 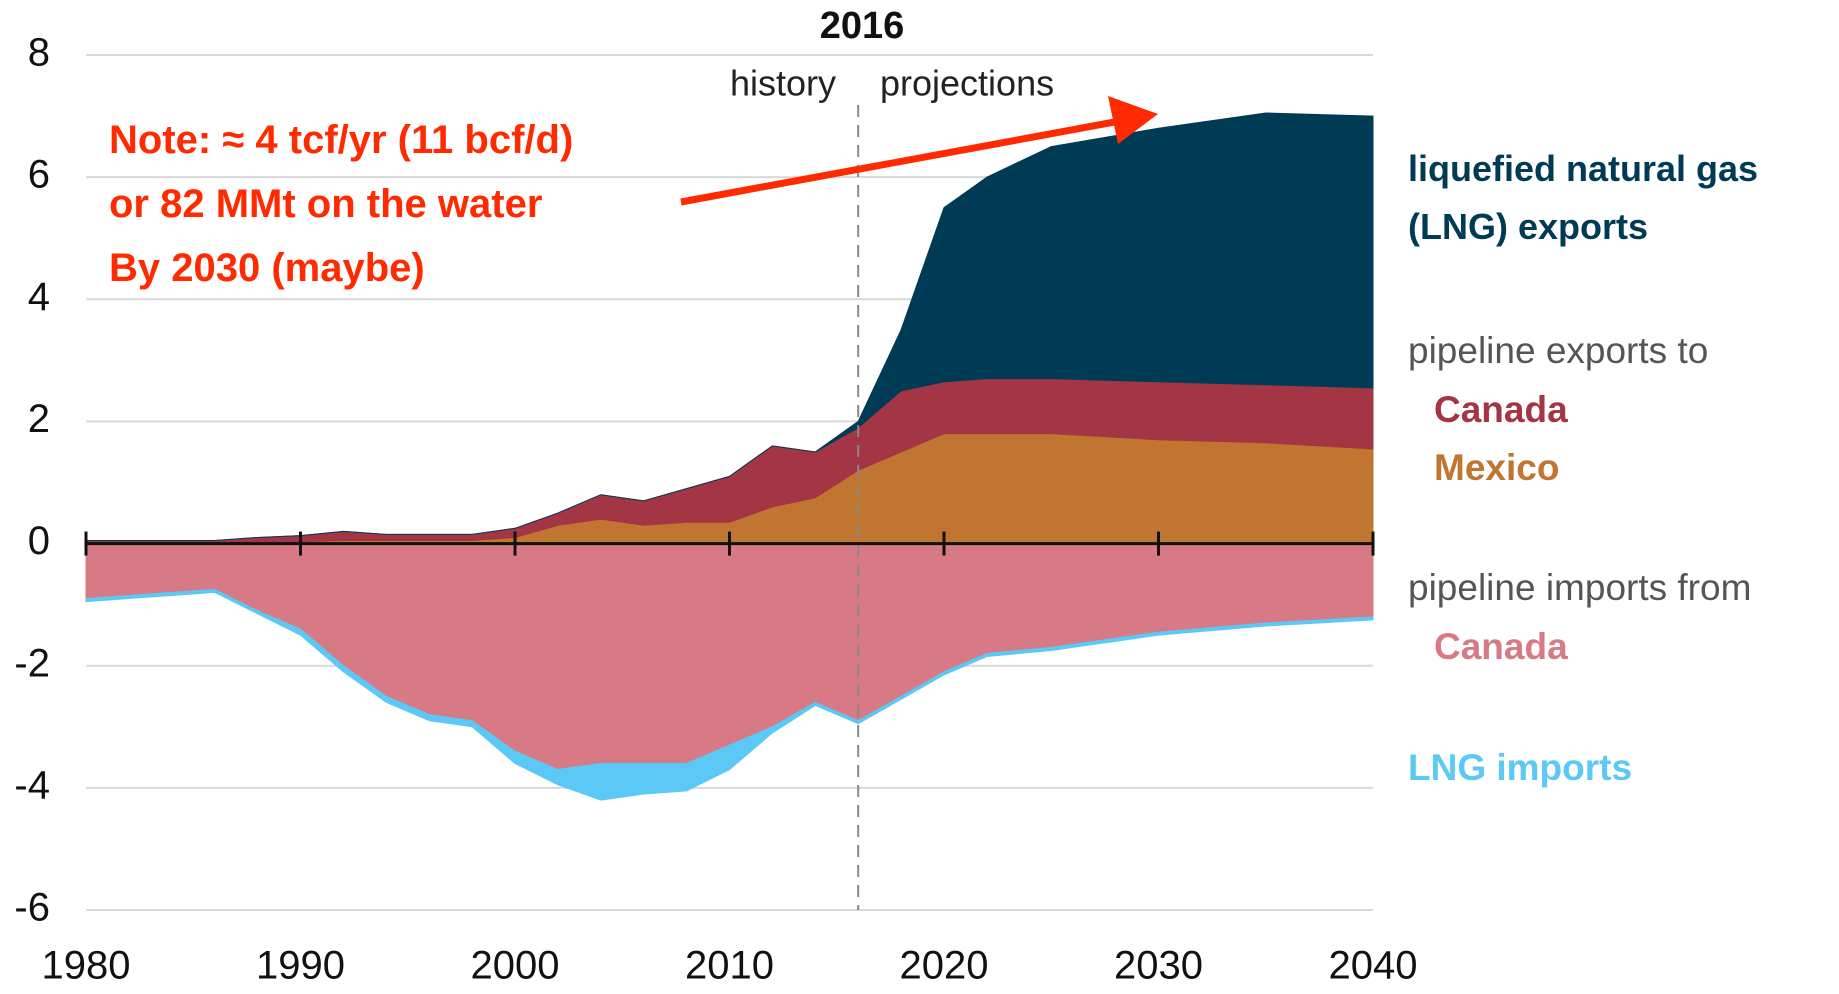 I want to click on x-tick-label: 2010, so click(x=729, y=966).